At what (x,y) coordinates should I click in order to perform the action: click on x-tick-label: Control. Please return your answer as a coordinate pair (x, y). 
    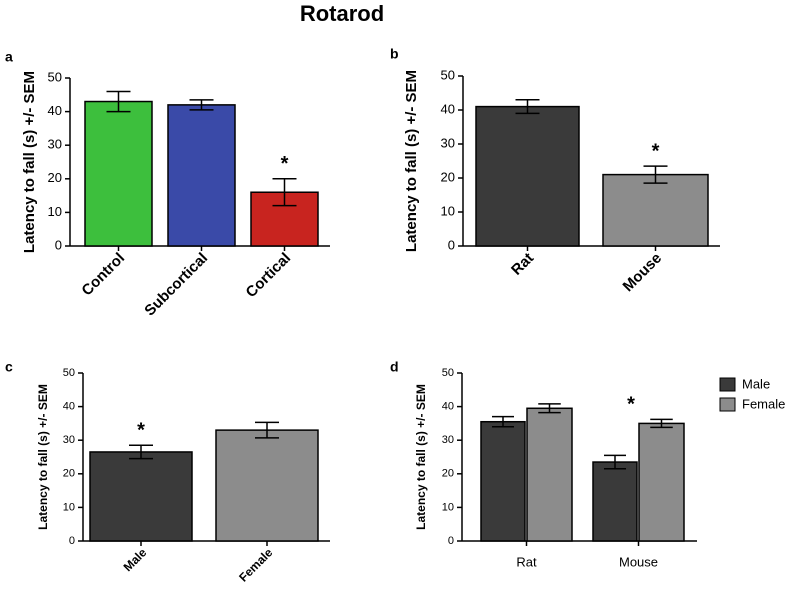
    Looking at the image, I should click on (103, 275).